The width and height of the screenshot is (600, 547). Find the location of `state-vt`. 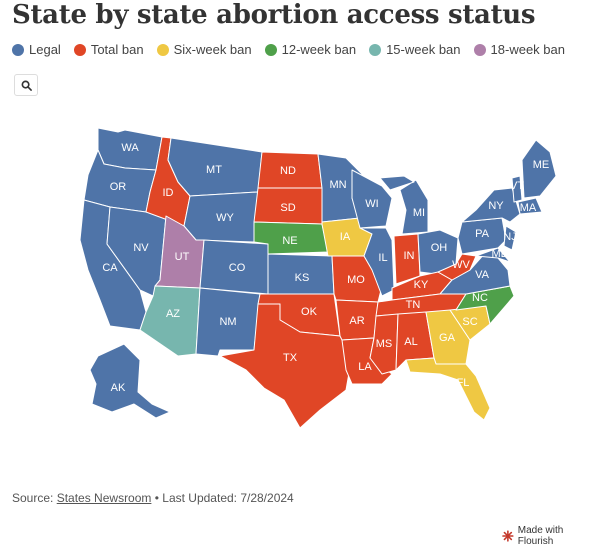

state-vt is located at coordinates (517, 189).